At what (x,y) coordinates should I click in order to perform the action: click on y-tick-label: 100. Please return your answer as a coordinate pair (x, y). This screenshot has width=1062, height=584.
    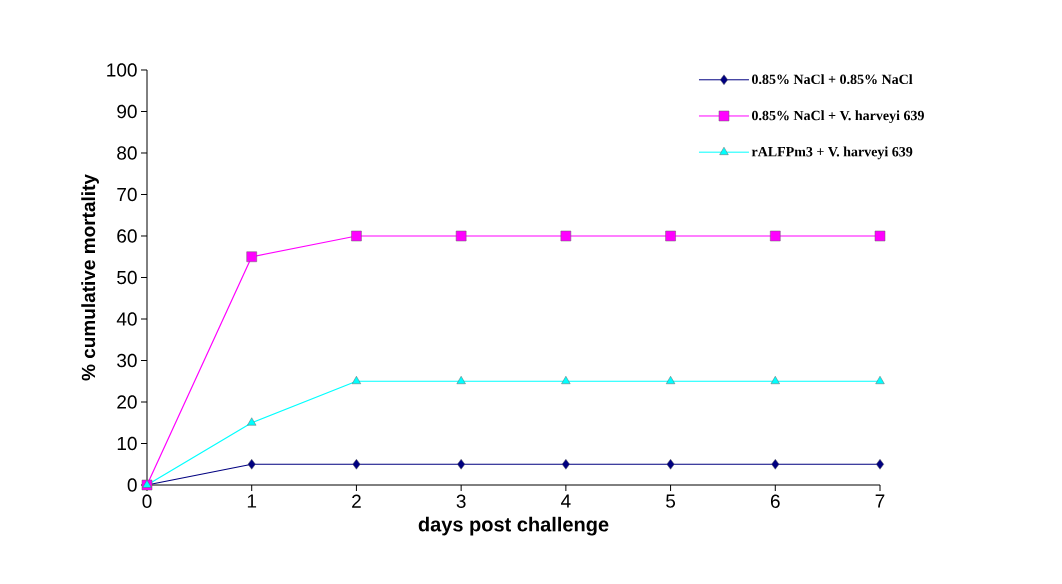
    Looking at the image, I should click on (122, 70).